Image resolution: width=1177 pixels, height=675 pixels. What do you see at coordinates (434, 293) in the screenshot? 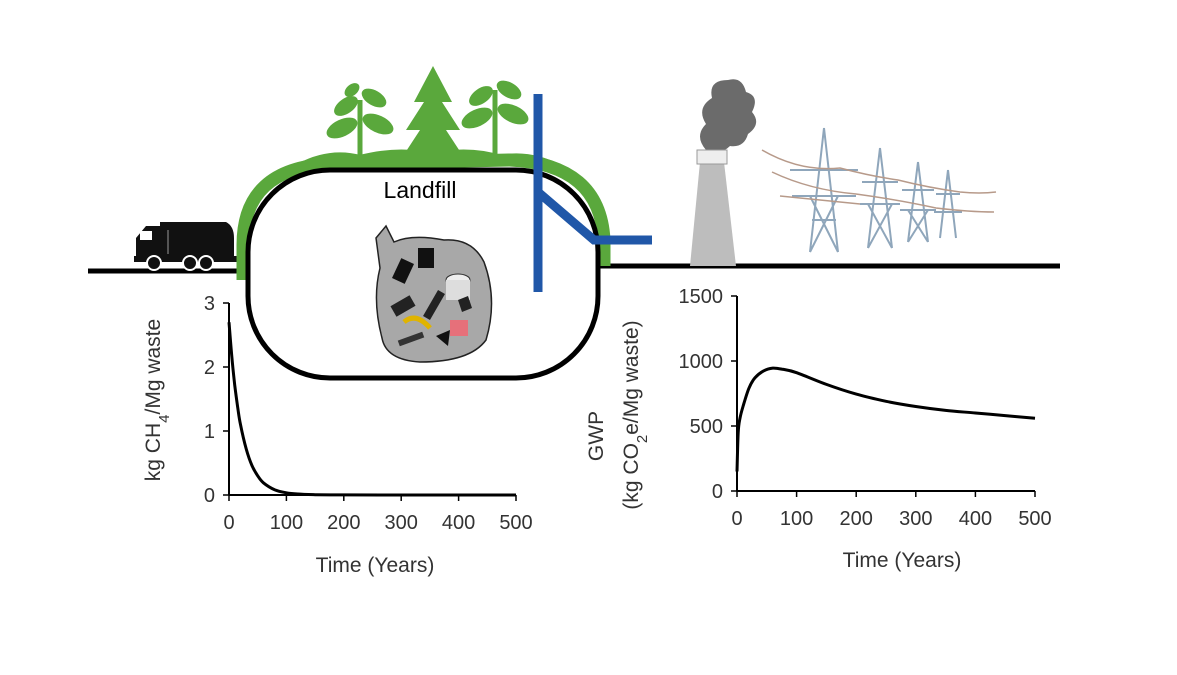
I see `trash-bag-icon` at bounding box center [434, 293].